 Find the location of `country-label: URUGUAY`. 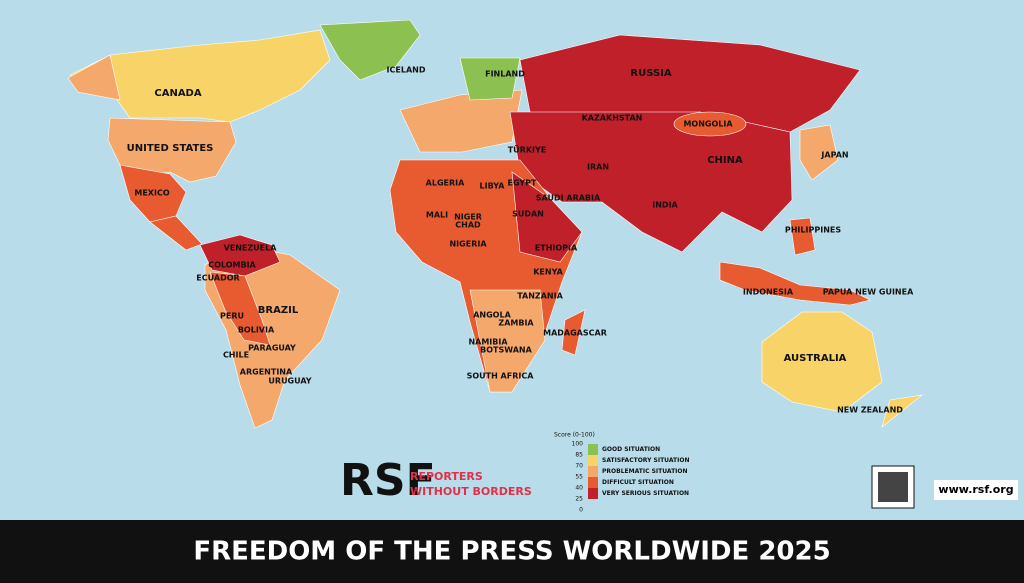

country-label: URUGUAY is located at coordinates (289, 381).